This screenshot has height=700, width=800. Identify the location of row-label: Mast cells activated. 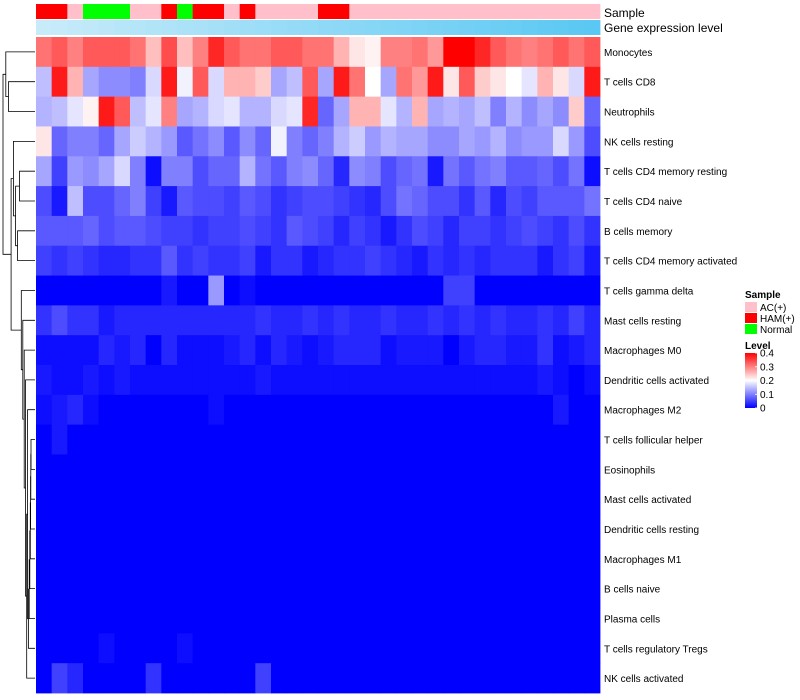
(647, 500).